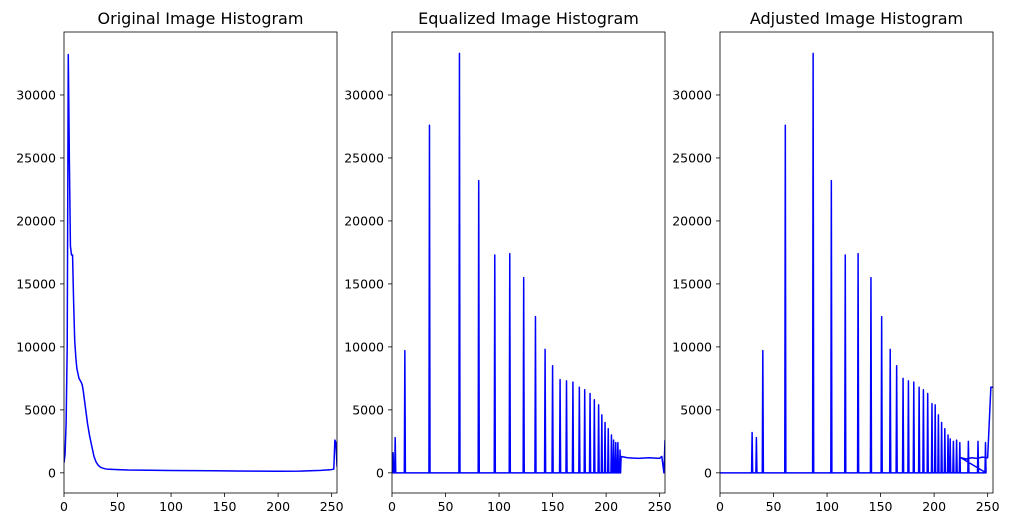 The width and height of the screenshot is (1010, 528). Describe the element at coordinates (528, 18) in the screenshot. I see `chart-title: Equalized Image Histogram` at that location.